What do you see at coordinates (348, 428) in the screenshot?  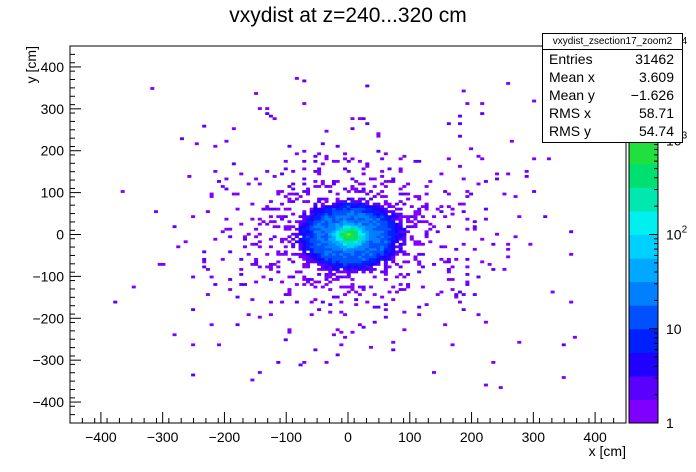 I see `x-axis: −400 −300 −200 −100 0 100 200 300 400` at bounding box center [348, 428].